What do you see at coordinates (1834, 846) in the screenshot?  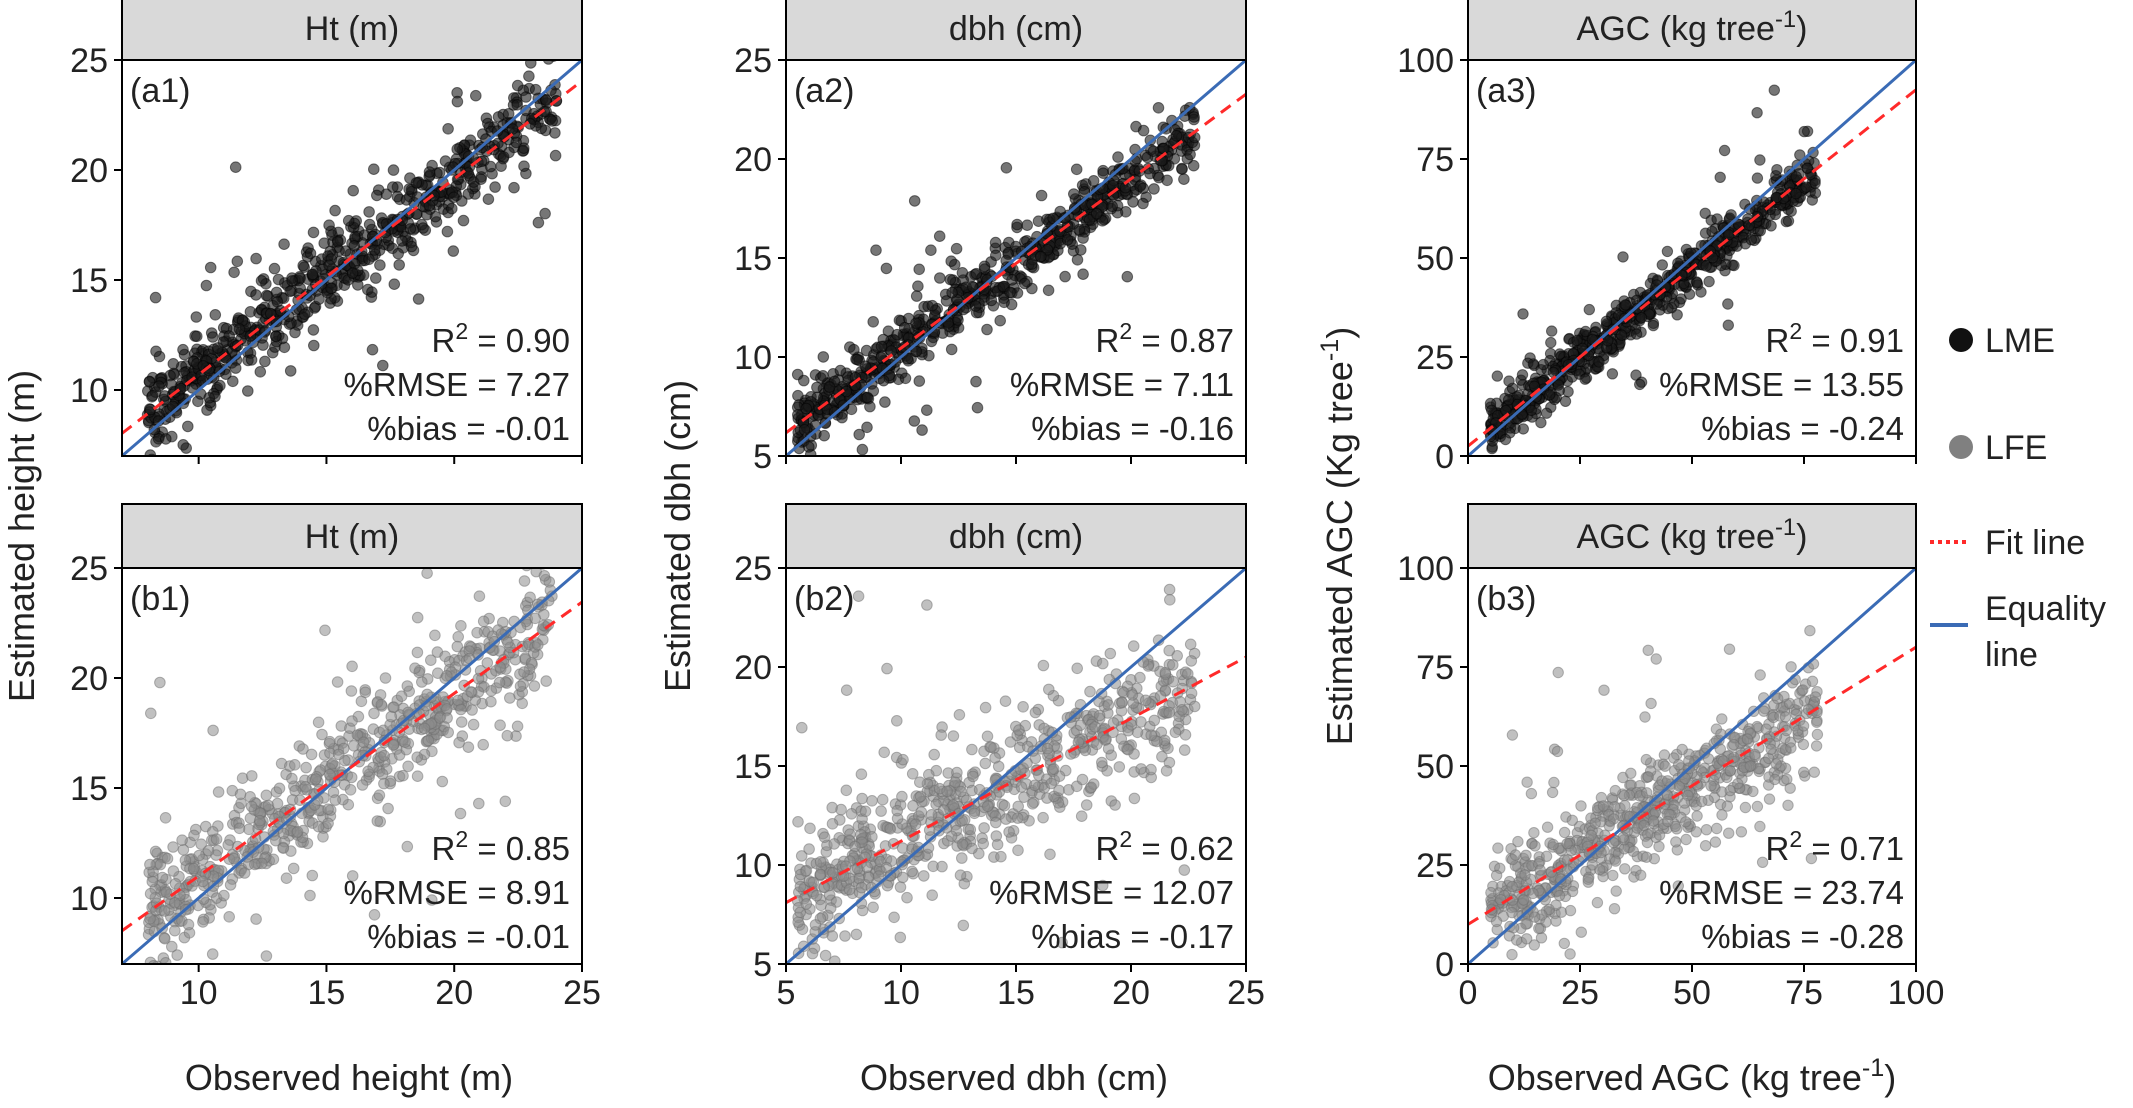 I see `stat-b3-0: R2 = 0.71` at bounding box center [1834, 846].